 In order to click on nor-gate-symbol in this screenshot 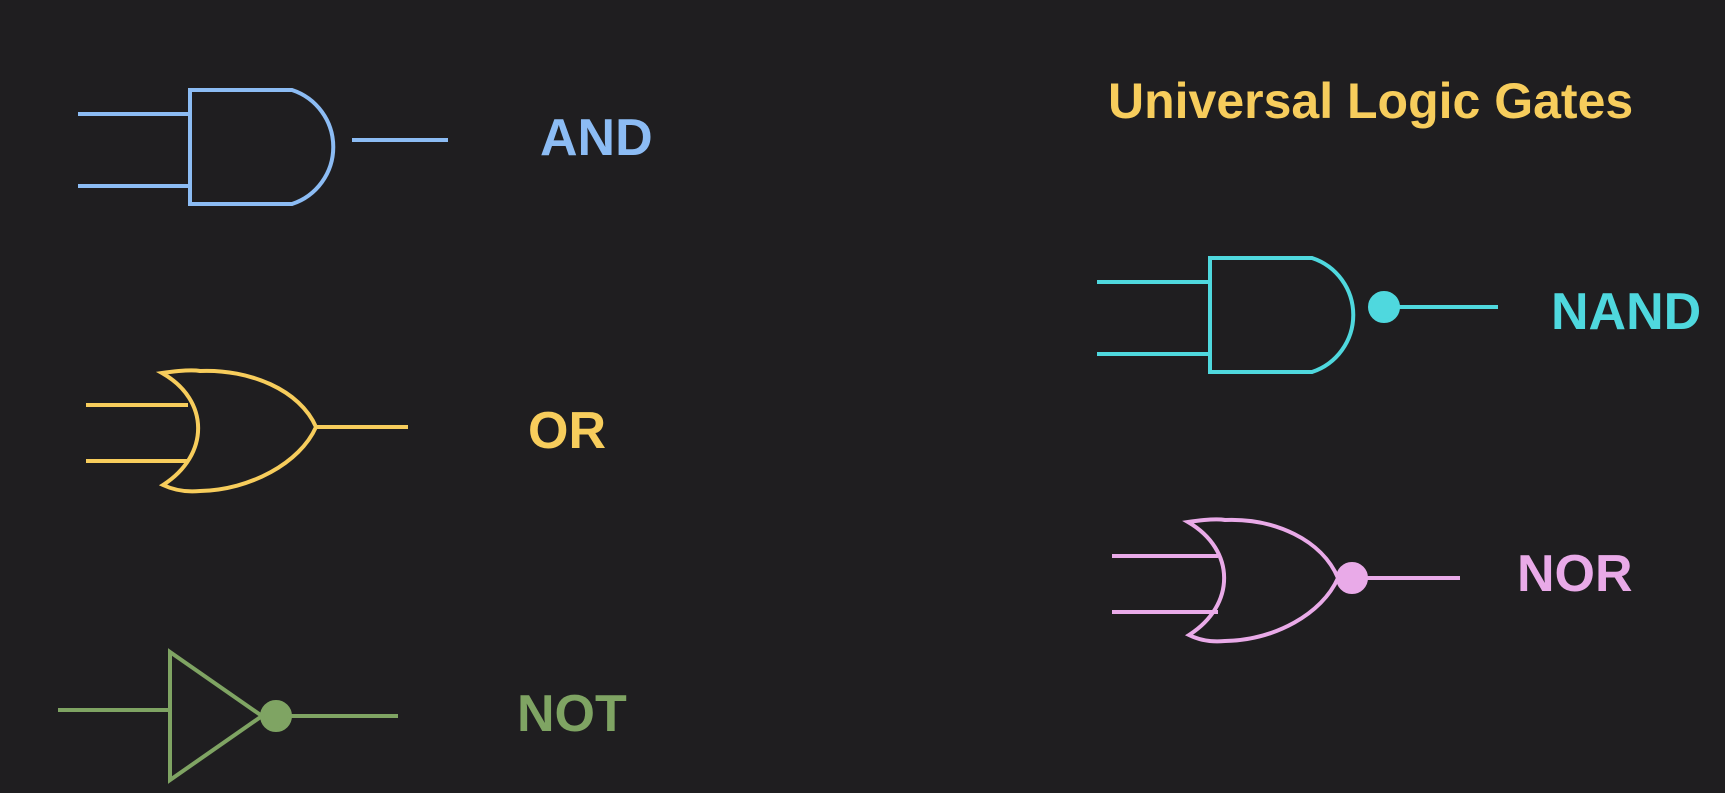, I will do `click(1286, 580)`.